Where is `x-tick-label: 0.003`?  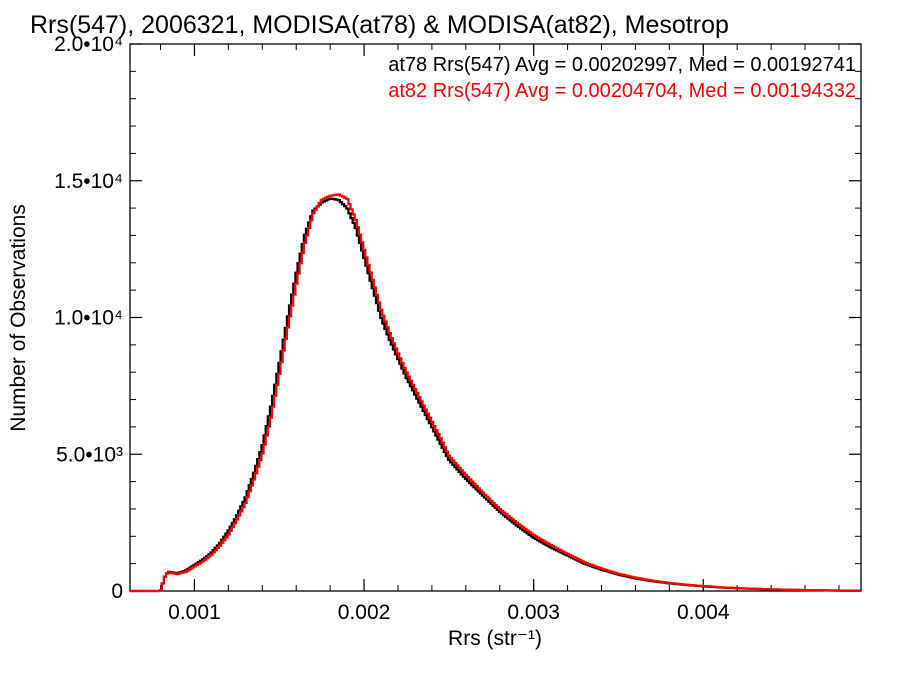 x-tick-label: 0.003 is located at coordinates (533, 612).